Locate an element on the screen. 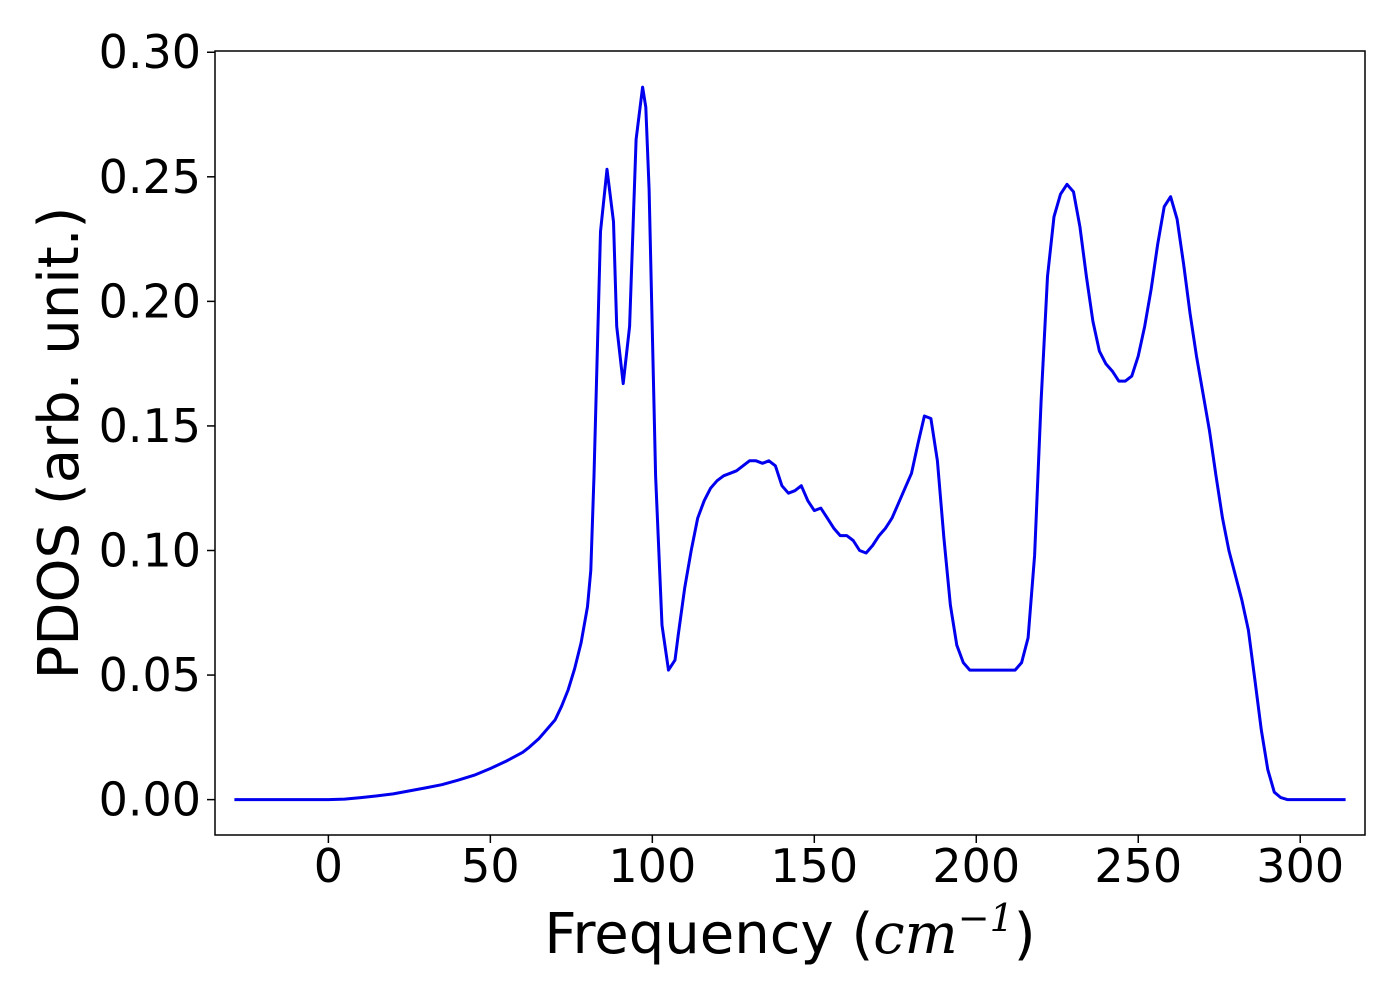  y-axis-ticks: 0.00 0.05 0.10 0.15 0.20 0.25 0.30 is located at coordinates (157, 426).